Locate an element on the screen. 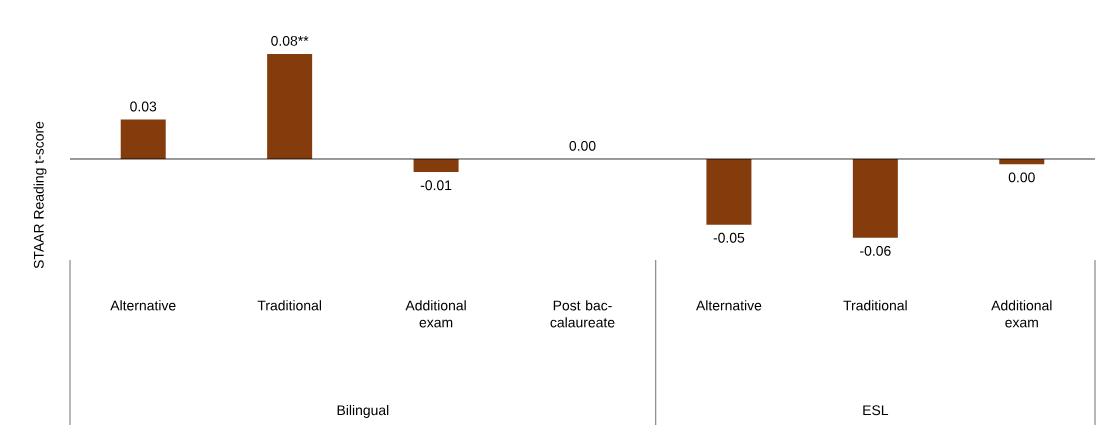  data-label: 0.03 is located at coordinates (143, 106).